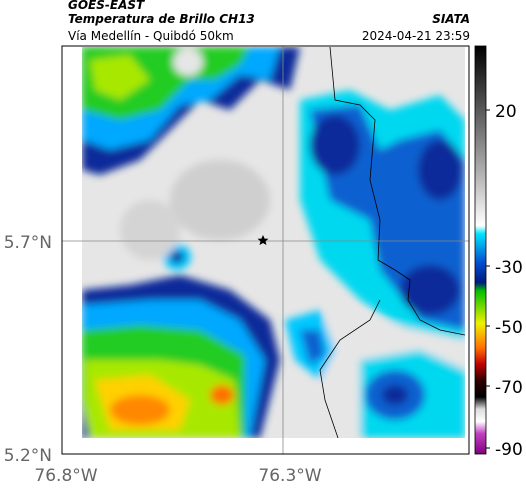 The height and width of the screenshot is (495, 526). Describe the element at coordinates (509, 328) in the screenshot. I see `colorbar-label: -50` at that location.